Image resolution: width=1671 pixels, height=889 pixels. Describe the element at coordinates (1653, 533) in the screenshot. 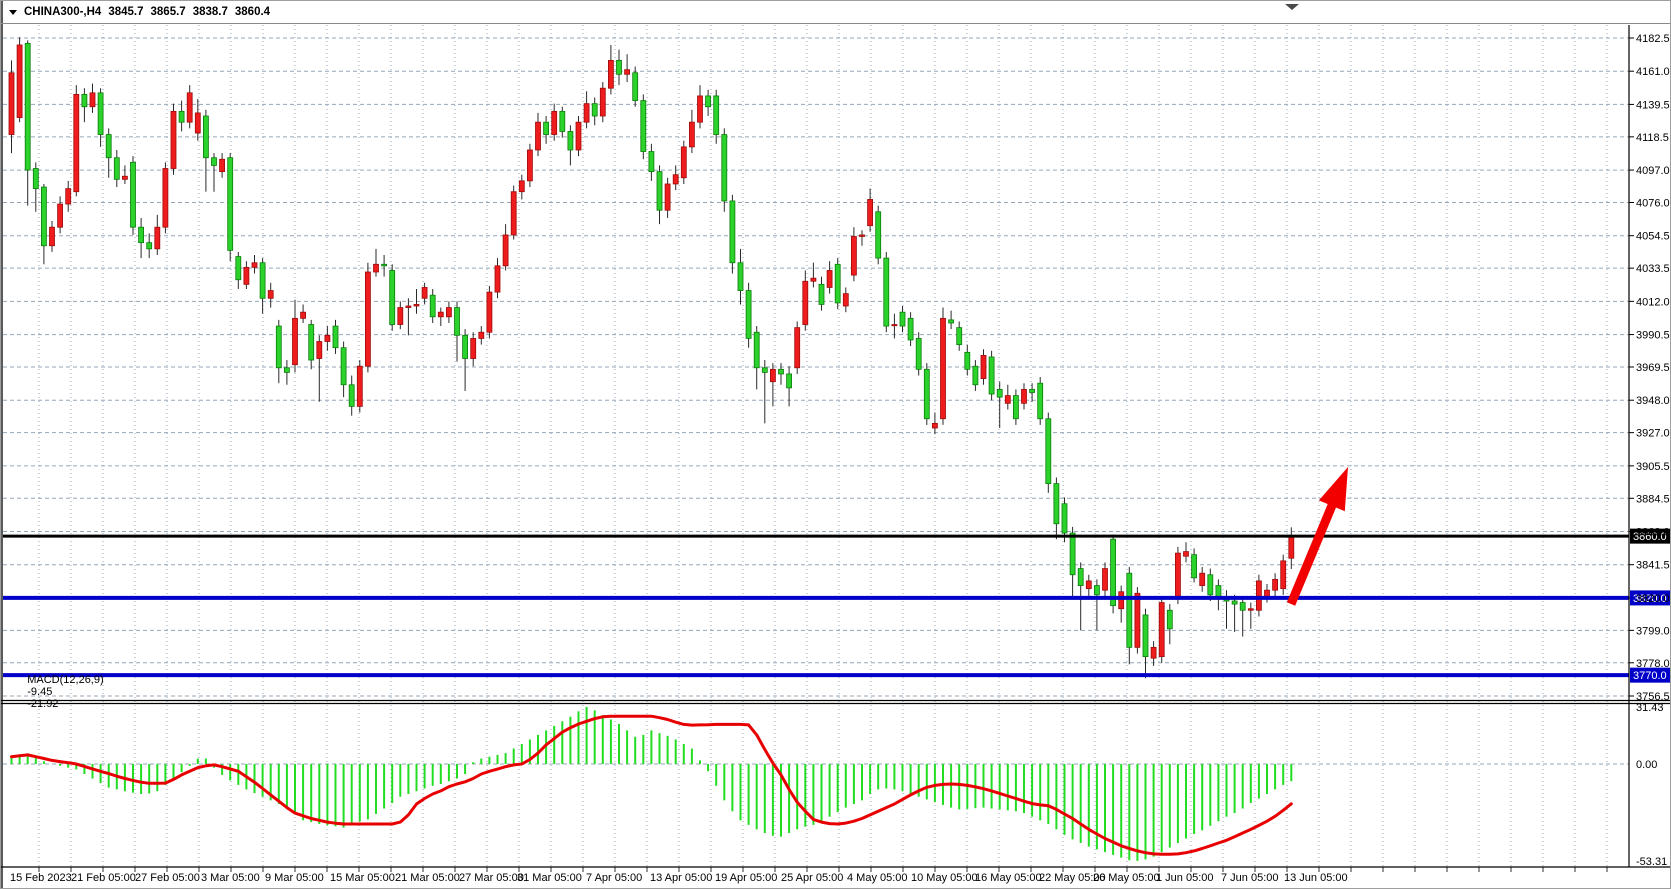

I see `price-axis-label: 3863.0` at that location.